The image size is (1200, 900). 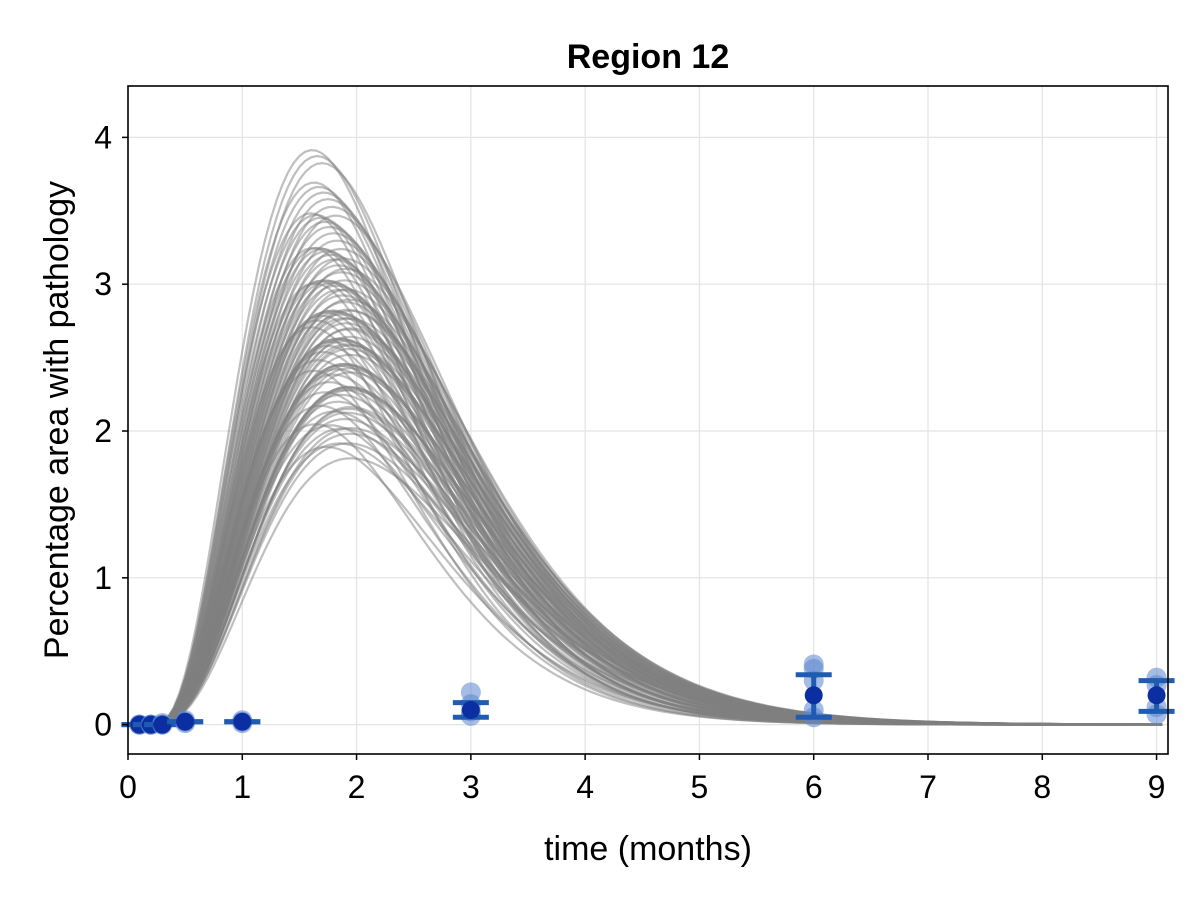 I want to click on chart-title: Region 12, so click(x=648, y=57).